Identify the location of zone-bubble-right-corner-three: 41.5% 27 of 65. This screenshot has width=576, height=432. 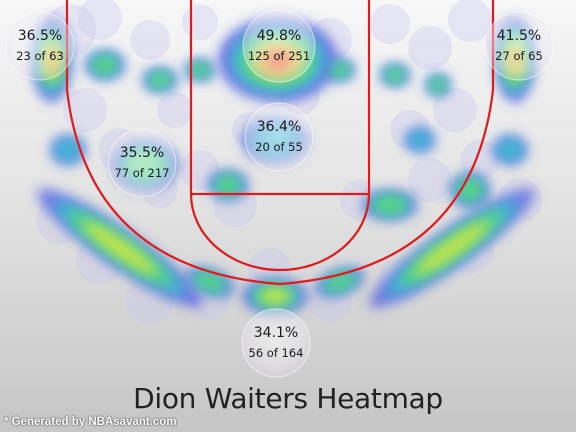
(519, 46).